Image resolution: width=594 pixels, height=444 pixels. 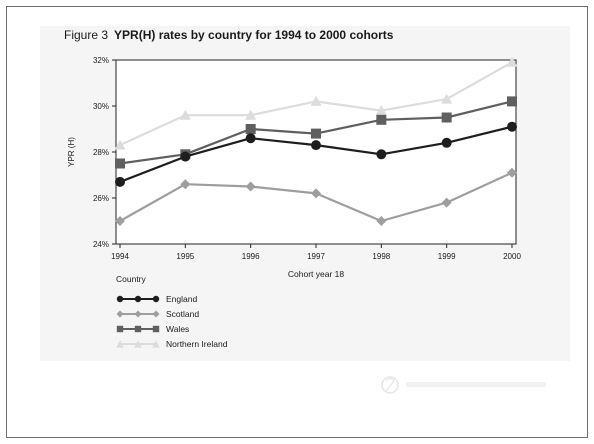 What do you see at coordinates (178, 328) in the screenshot?
I see `legend-label: Wales` at bounding box center [178, 328].